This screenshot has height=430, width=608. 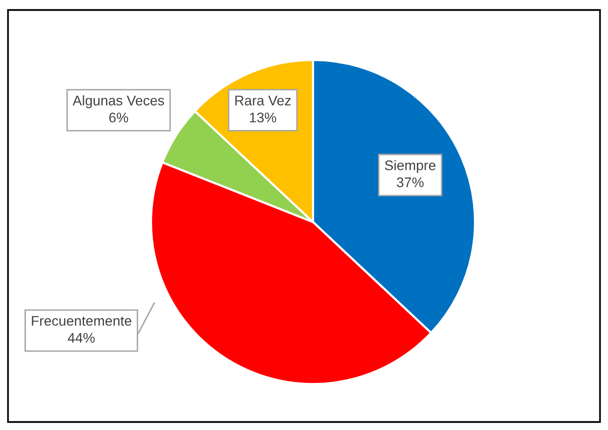 What do you see at coordinates (410, 182) in the screenshot?
I see `data-label: 37%` at bounding box center [410, 182].